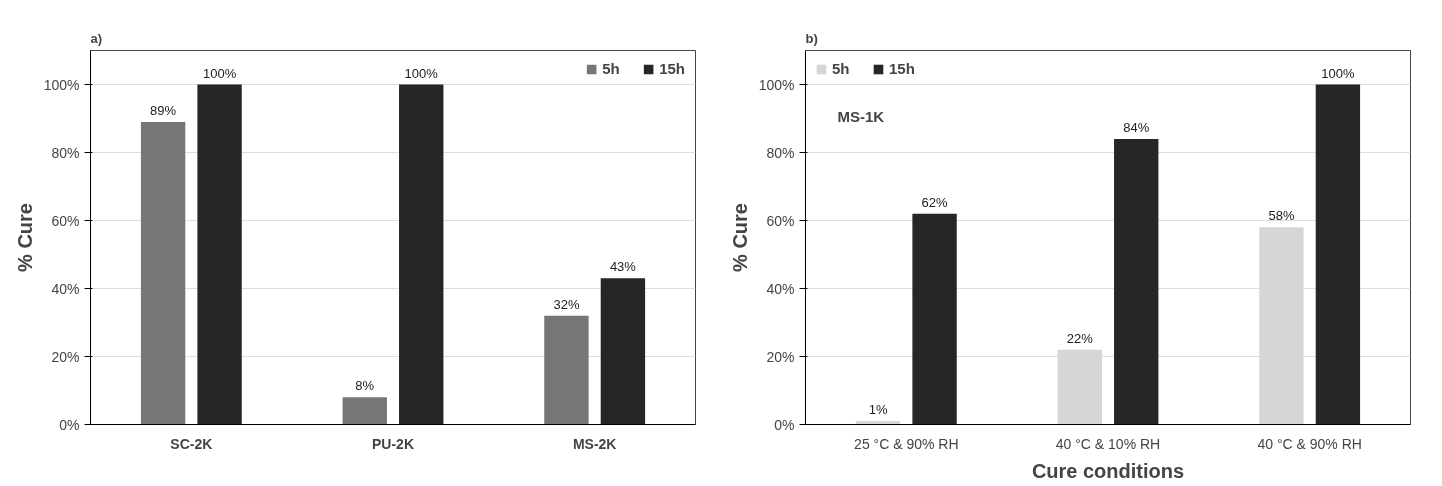  I want to click on annotation: MS-1K, so click(861, 116).